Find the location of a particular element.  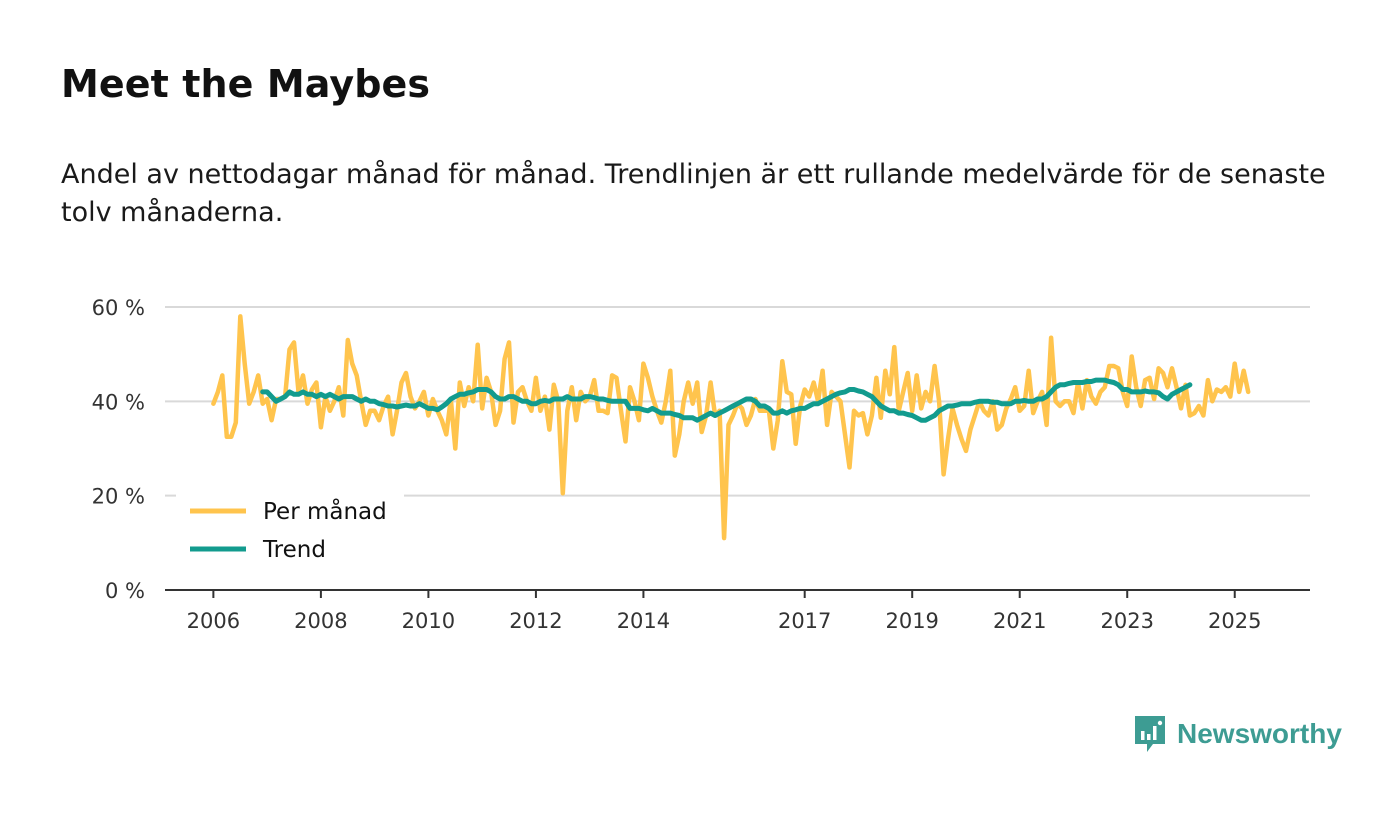

newsworthy-logo-icon is located at coordinates (1150, 734).